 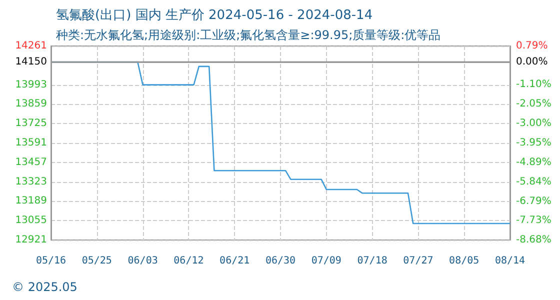 What do you see at coordinates (464, 261) in the screenshot?
I see `x-tick-label: 08/05` at bounding box center [464, 261].